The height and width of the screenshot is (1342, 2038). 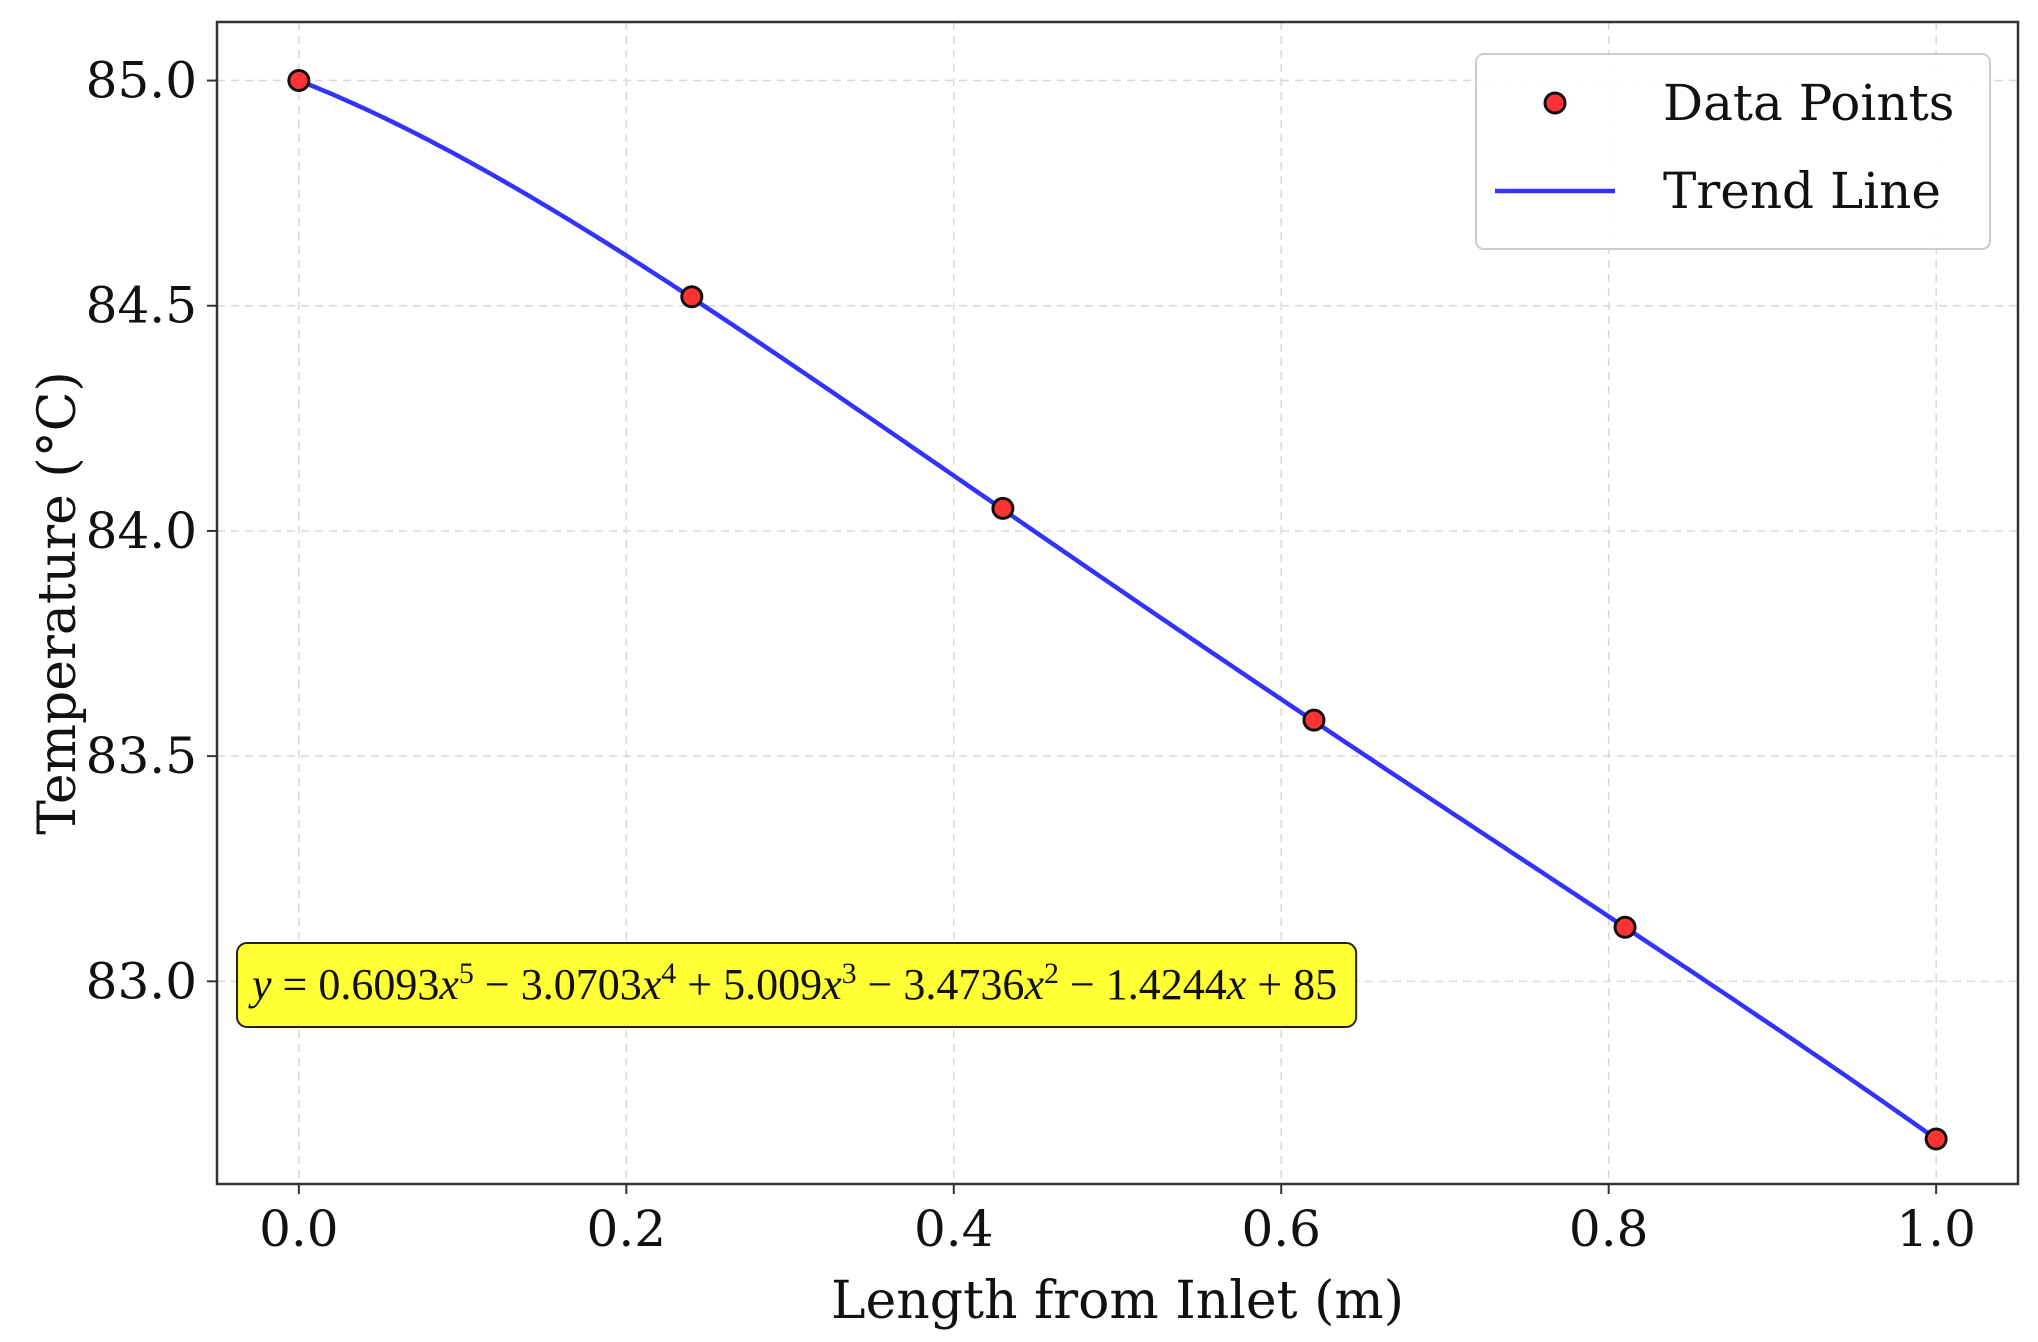 What do you see at coordinates (668, 973) in the screenshot?
I see `equation-exponent: 4` at bounding box center [668, 973].